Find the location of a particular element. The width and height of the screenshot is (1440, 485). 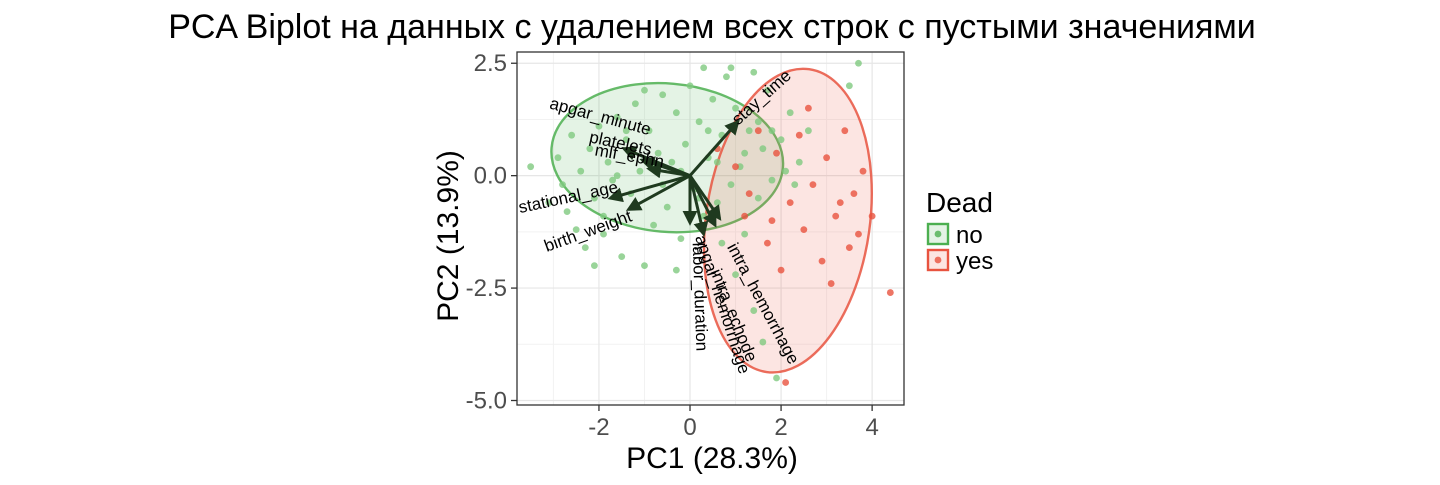

legend-label-no: no is located at coordinates (969, 235).